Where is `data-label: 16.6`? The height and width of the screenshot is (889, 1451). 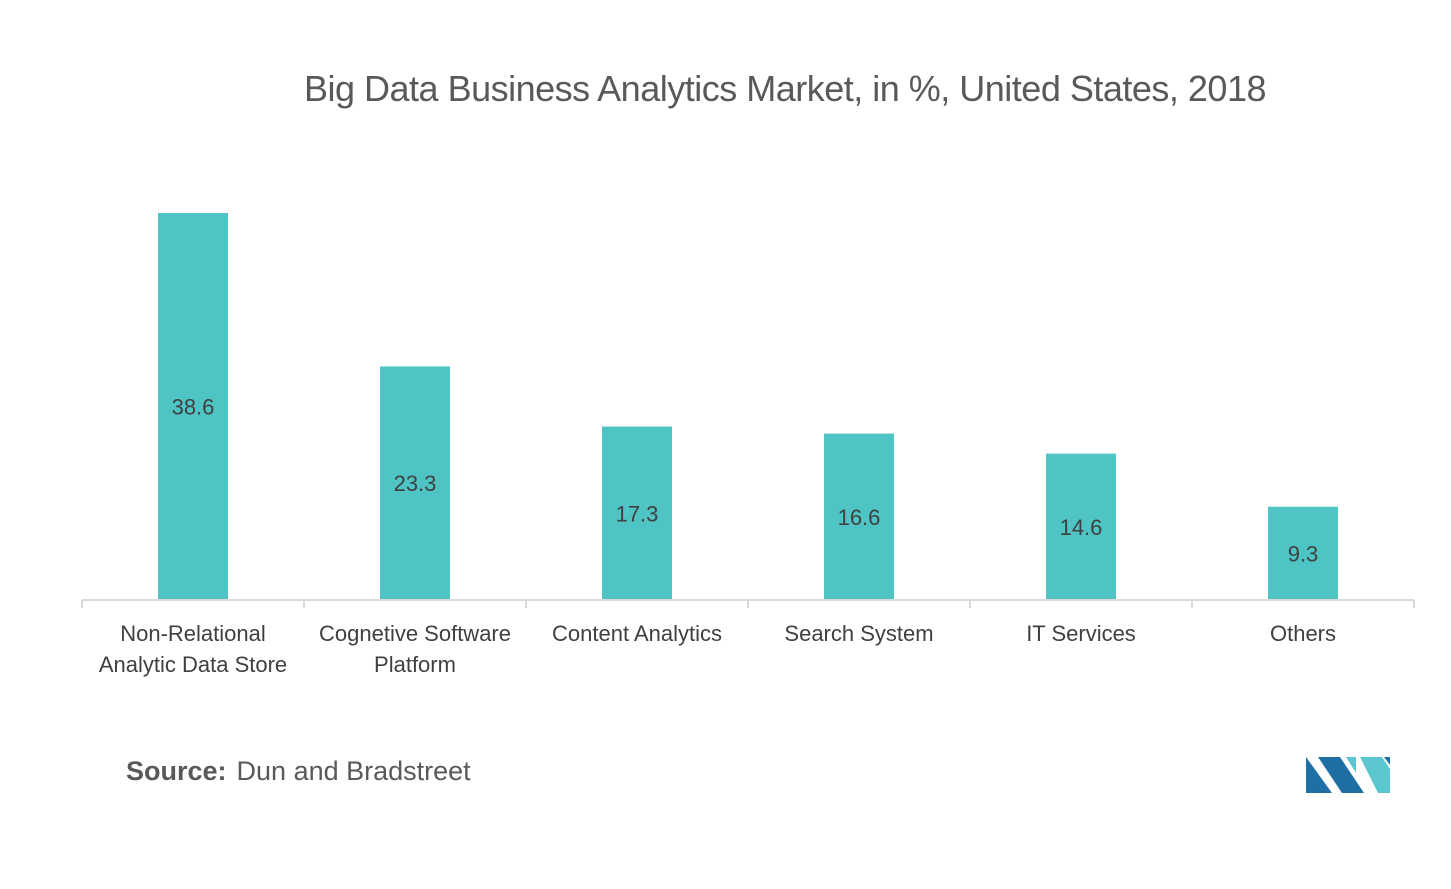 data-label: 16.6 is located at coordinates (859, 517).